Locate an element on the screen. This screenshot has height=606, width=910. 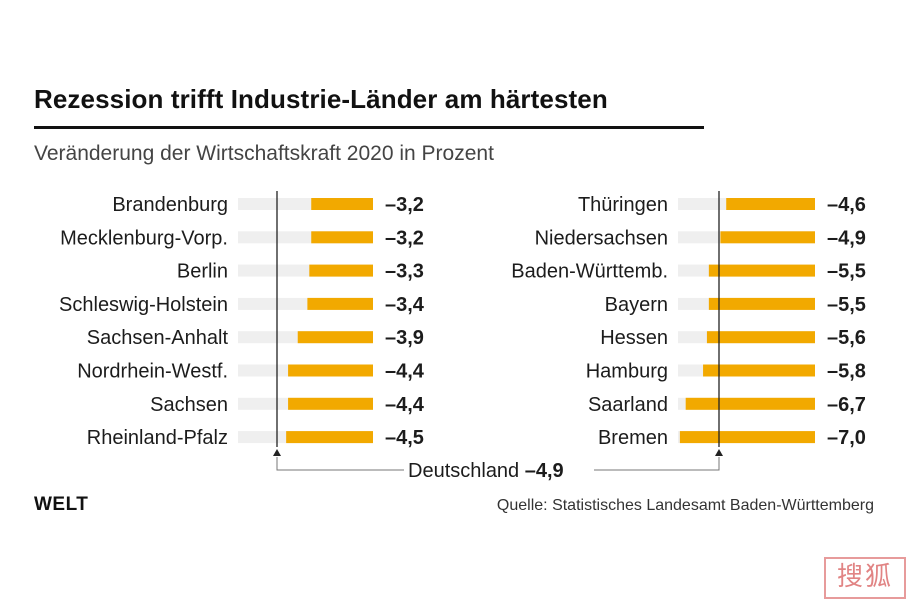
category-label: Berlin is located at coordinates (202, 272).